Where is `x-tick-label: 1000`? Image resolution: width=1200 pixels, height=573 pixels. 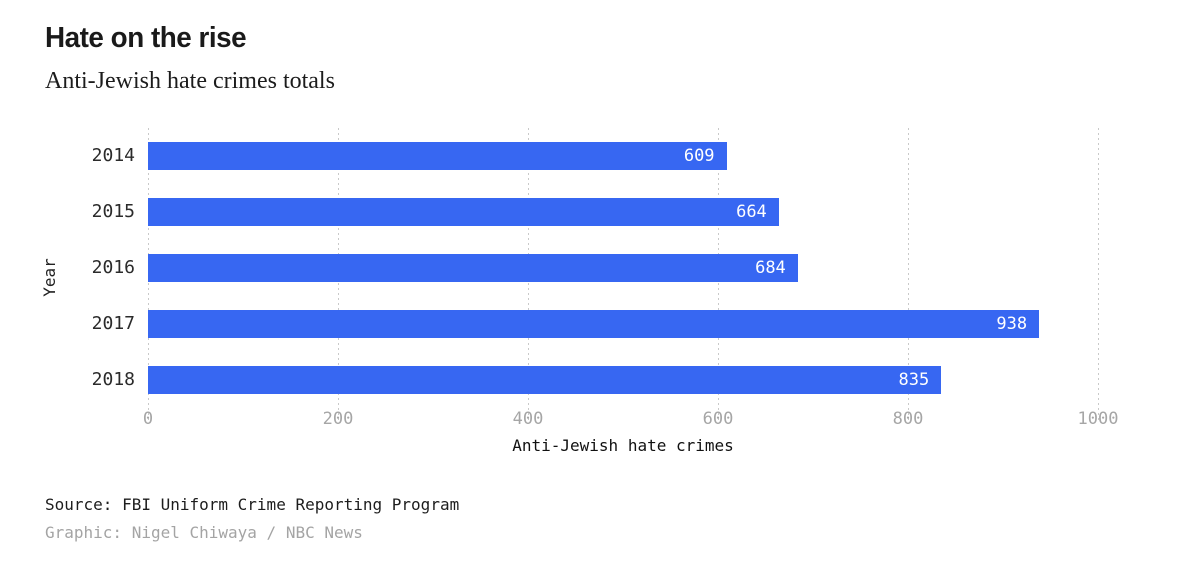 x-tick-label: 1000 is located at coordinates (1098, 419).